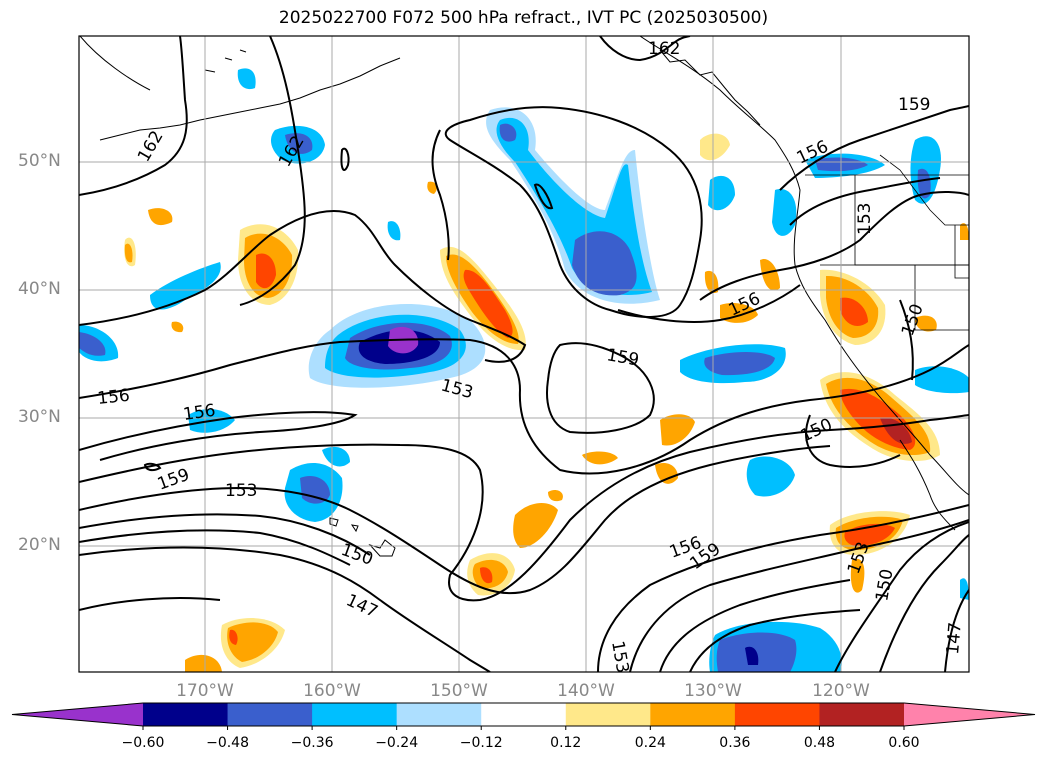 Image resolution: width=1047 pixels, height=765 pixels. What do you see at coordinates (39, 417) in the screenshot?
I see `lat-label-30n: 30°N` at bounding box center [39, 417].